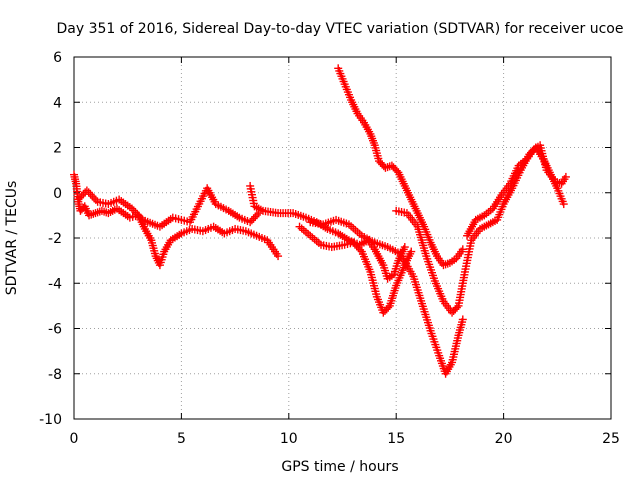 The image size is (640, 480). I want to click on x-tick-label: 20, so click(504, 439).